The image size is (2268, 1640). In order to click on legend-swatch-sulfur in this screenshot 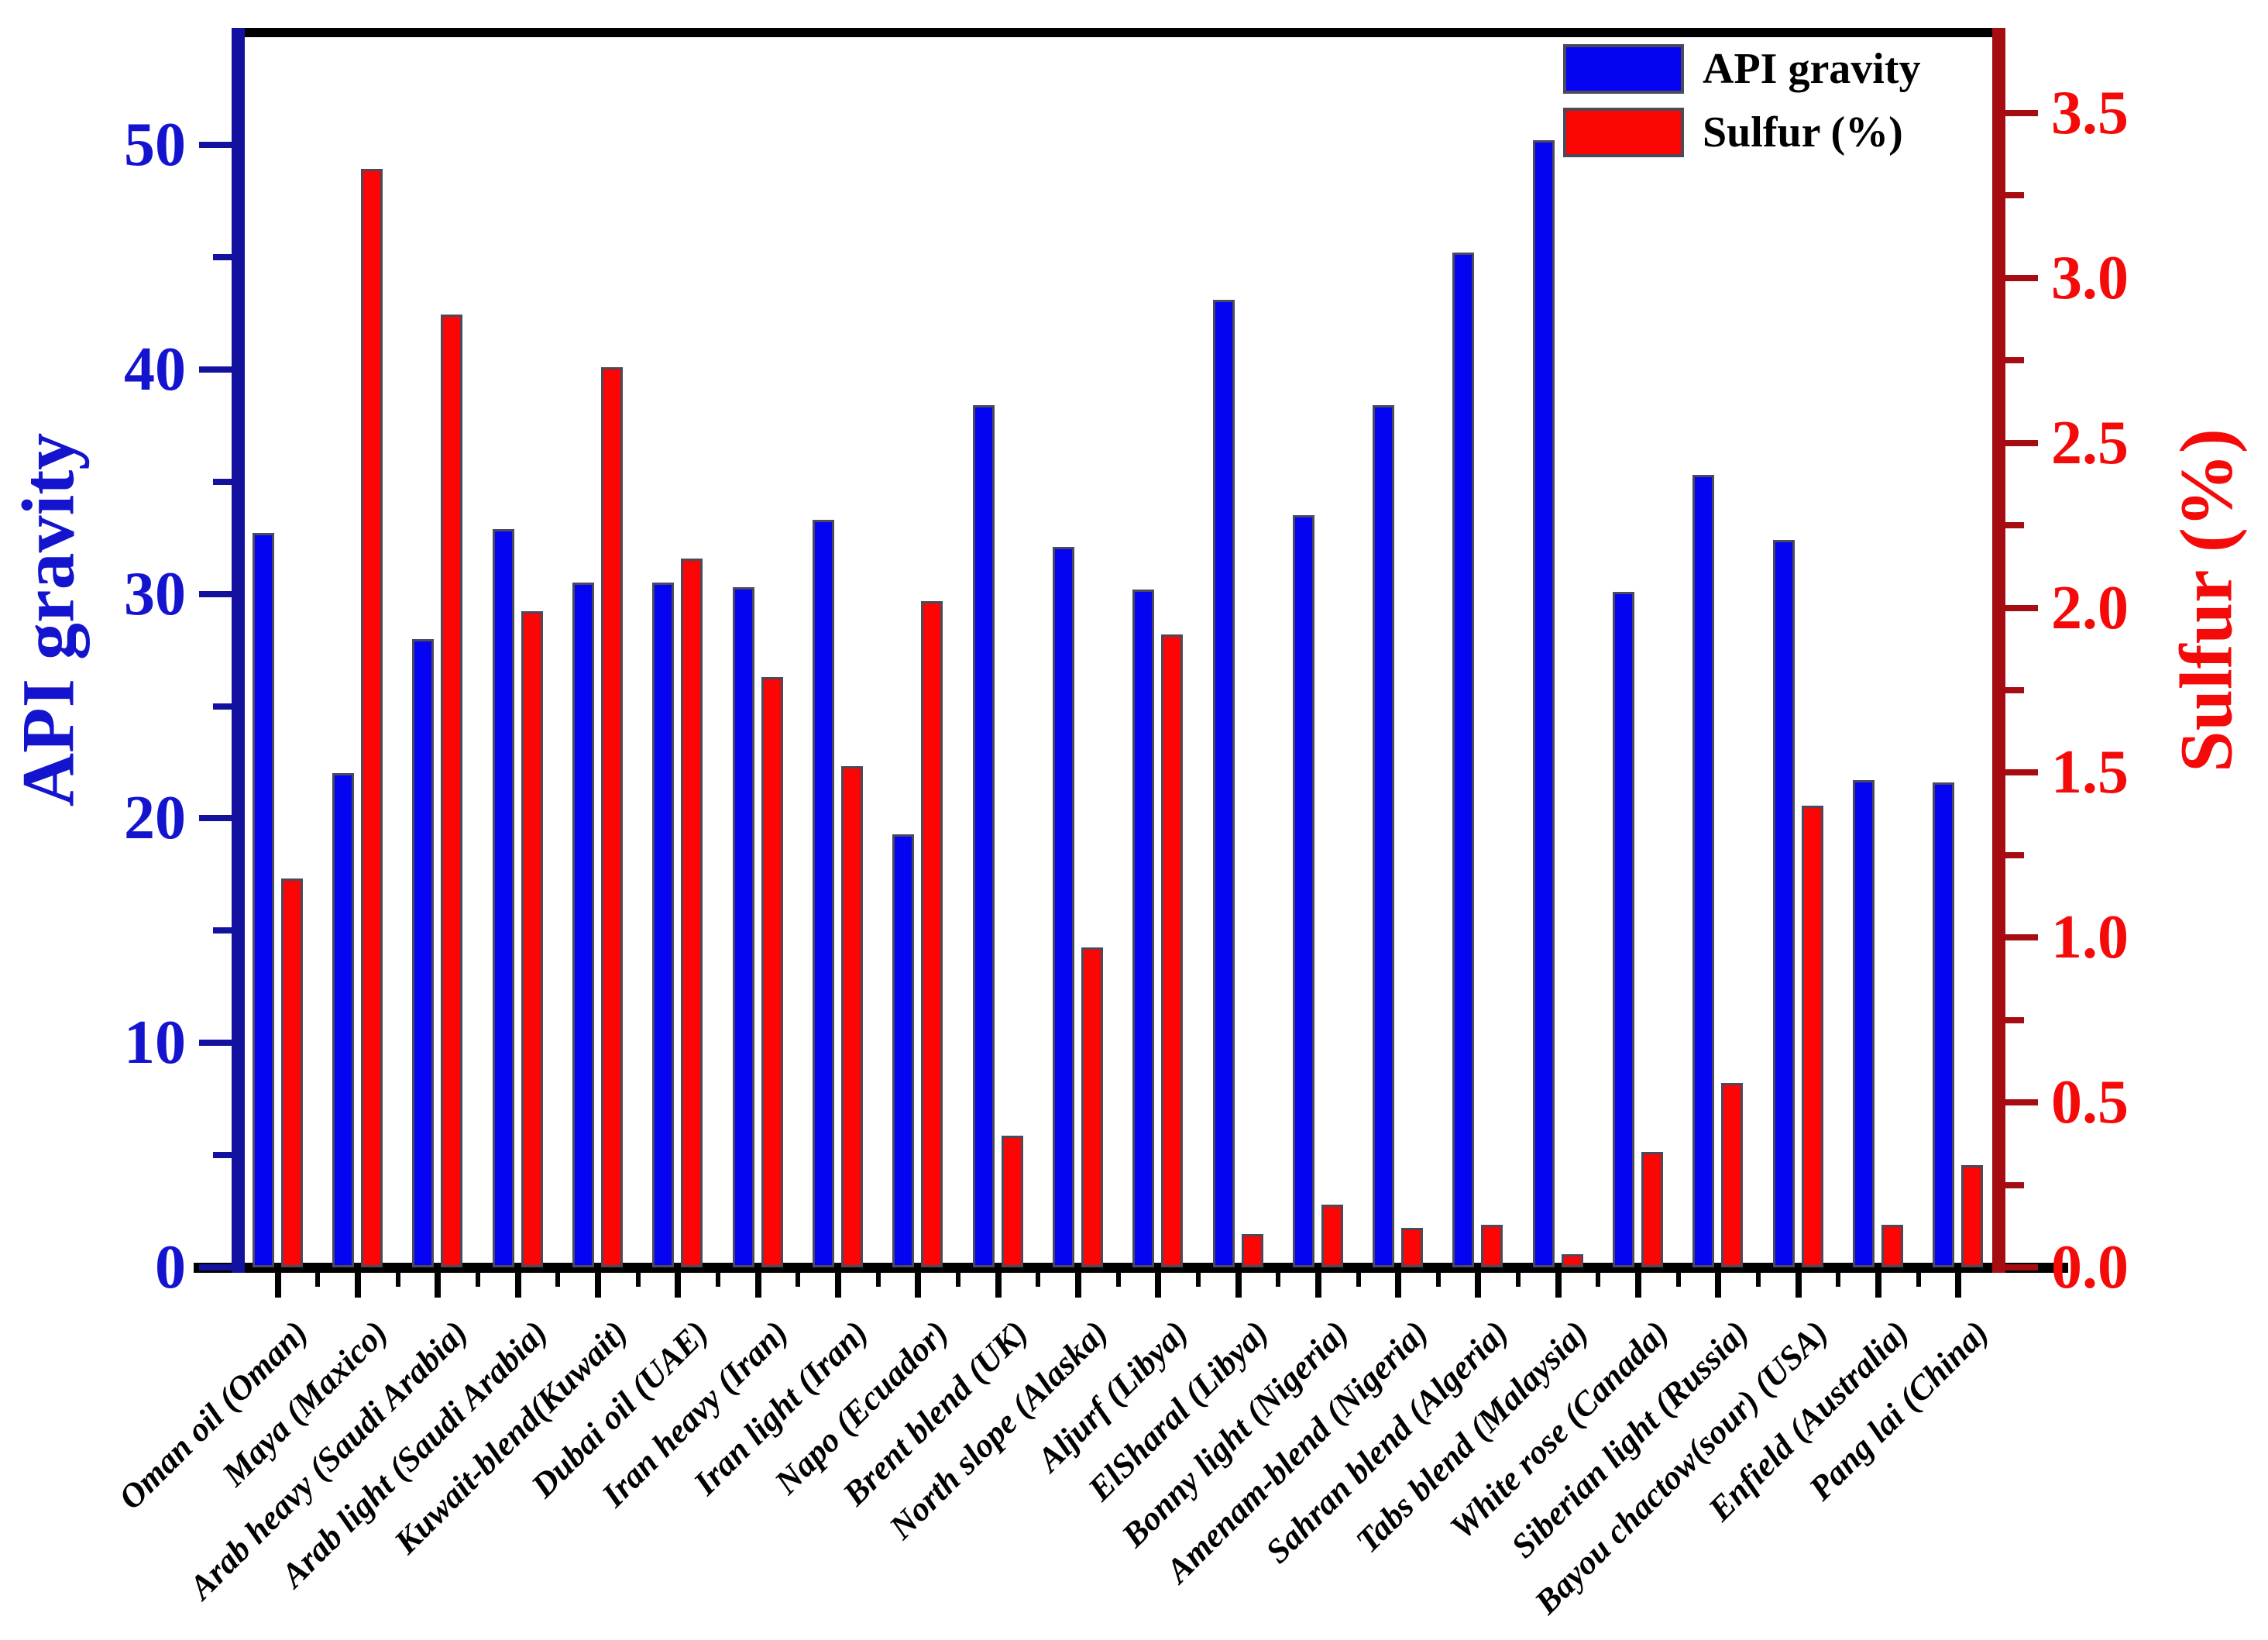, I will do `click(1623, 132)`.